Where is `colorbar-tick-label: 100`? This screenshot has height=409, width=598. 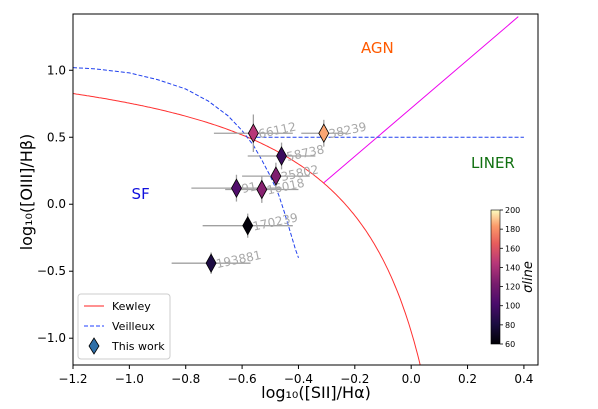 colorbar-tick-label: 100 is located at coordinates (512, 306).